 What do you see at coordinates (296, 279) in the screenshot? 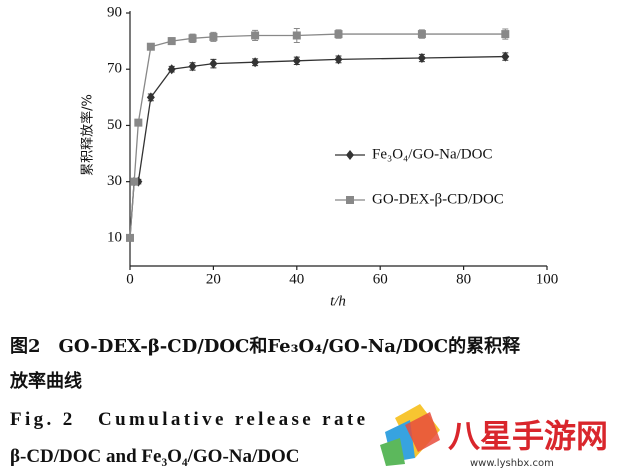
I see `x-tick-label: 40` at bounding box center [296, 279].